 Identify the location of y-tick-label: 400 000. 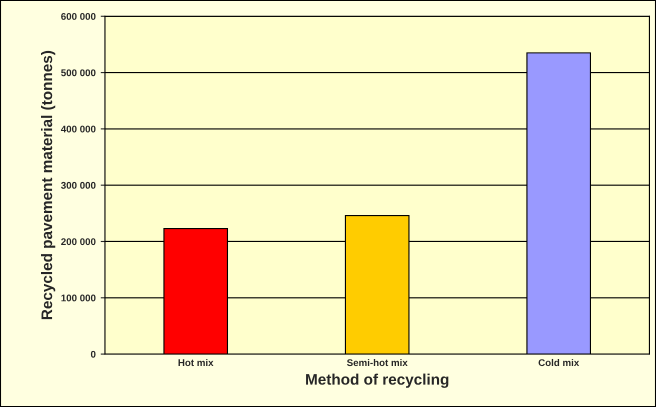
(78, 129).